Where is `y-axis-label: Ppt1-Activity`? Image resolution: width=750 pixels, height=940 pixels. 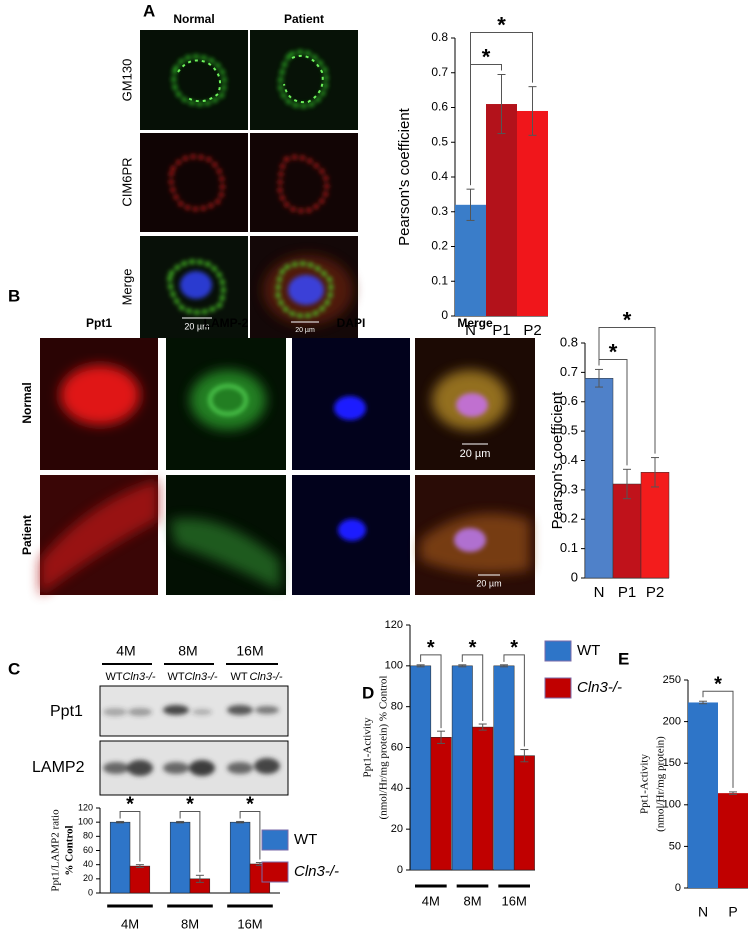
y-axis-label: Ppt1-Activity is located at coordinates (645, 784).